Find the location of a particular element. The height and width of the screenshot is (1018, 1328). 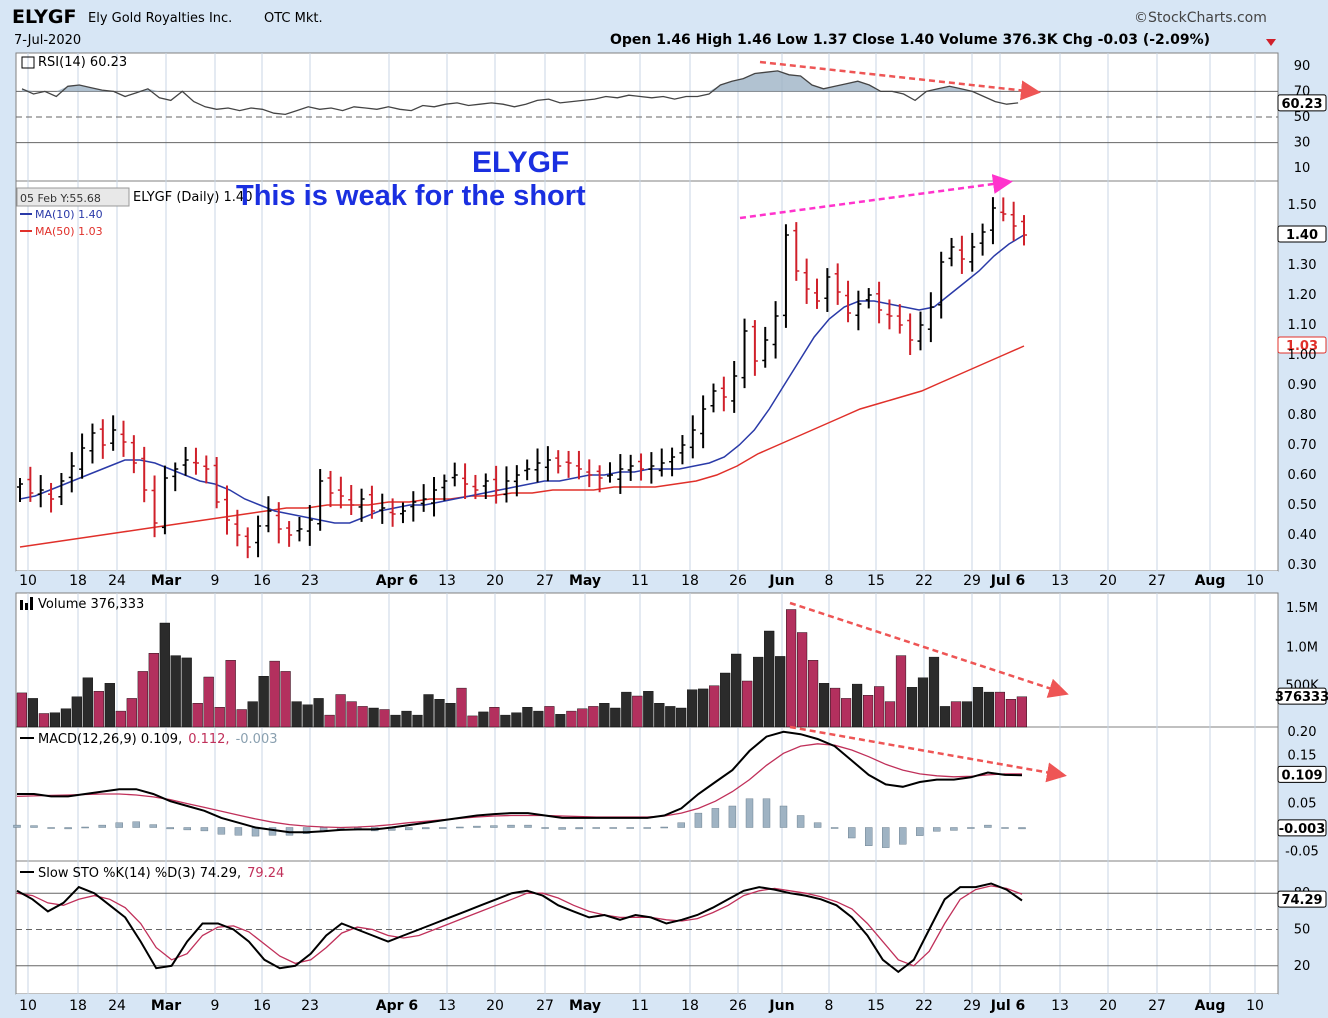

y-tick-label: 0.05 is located at coordinates (1302, 804).